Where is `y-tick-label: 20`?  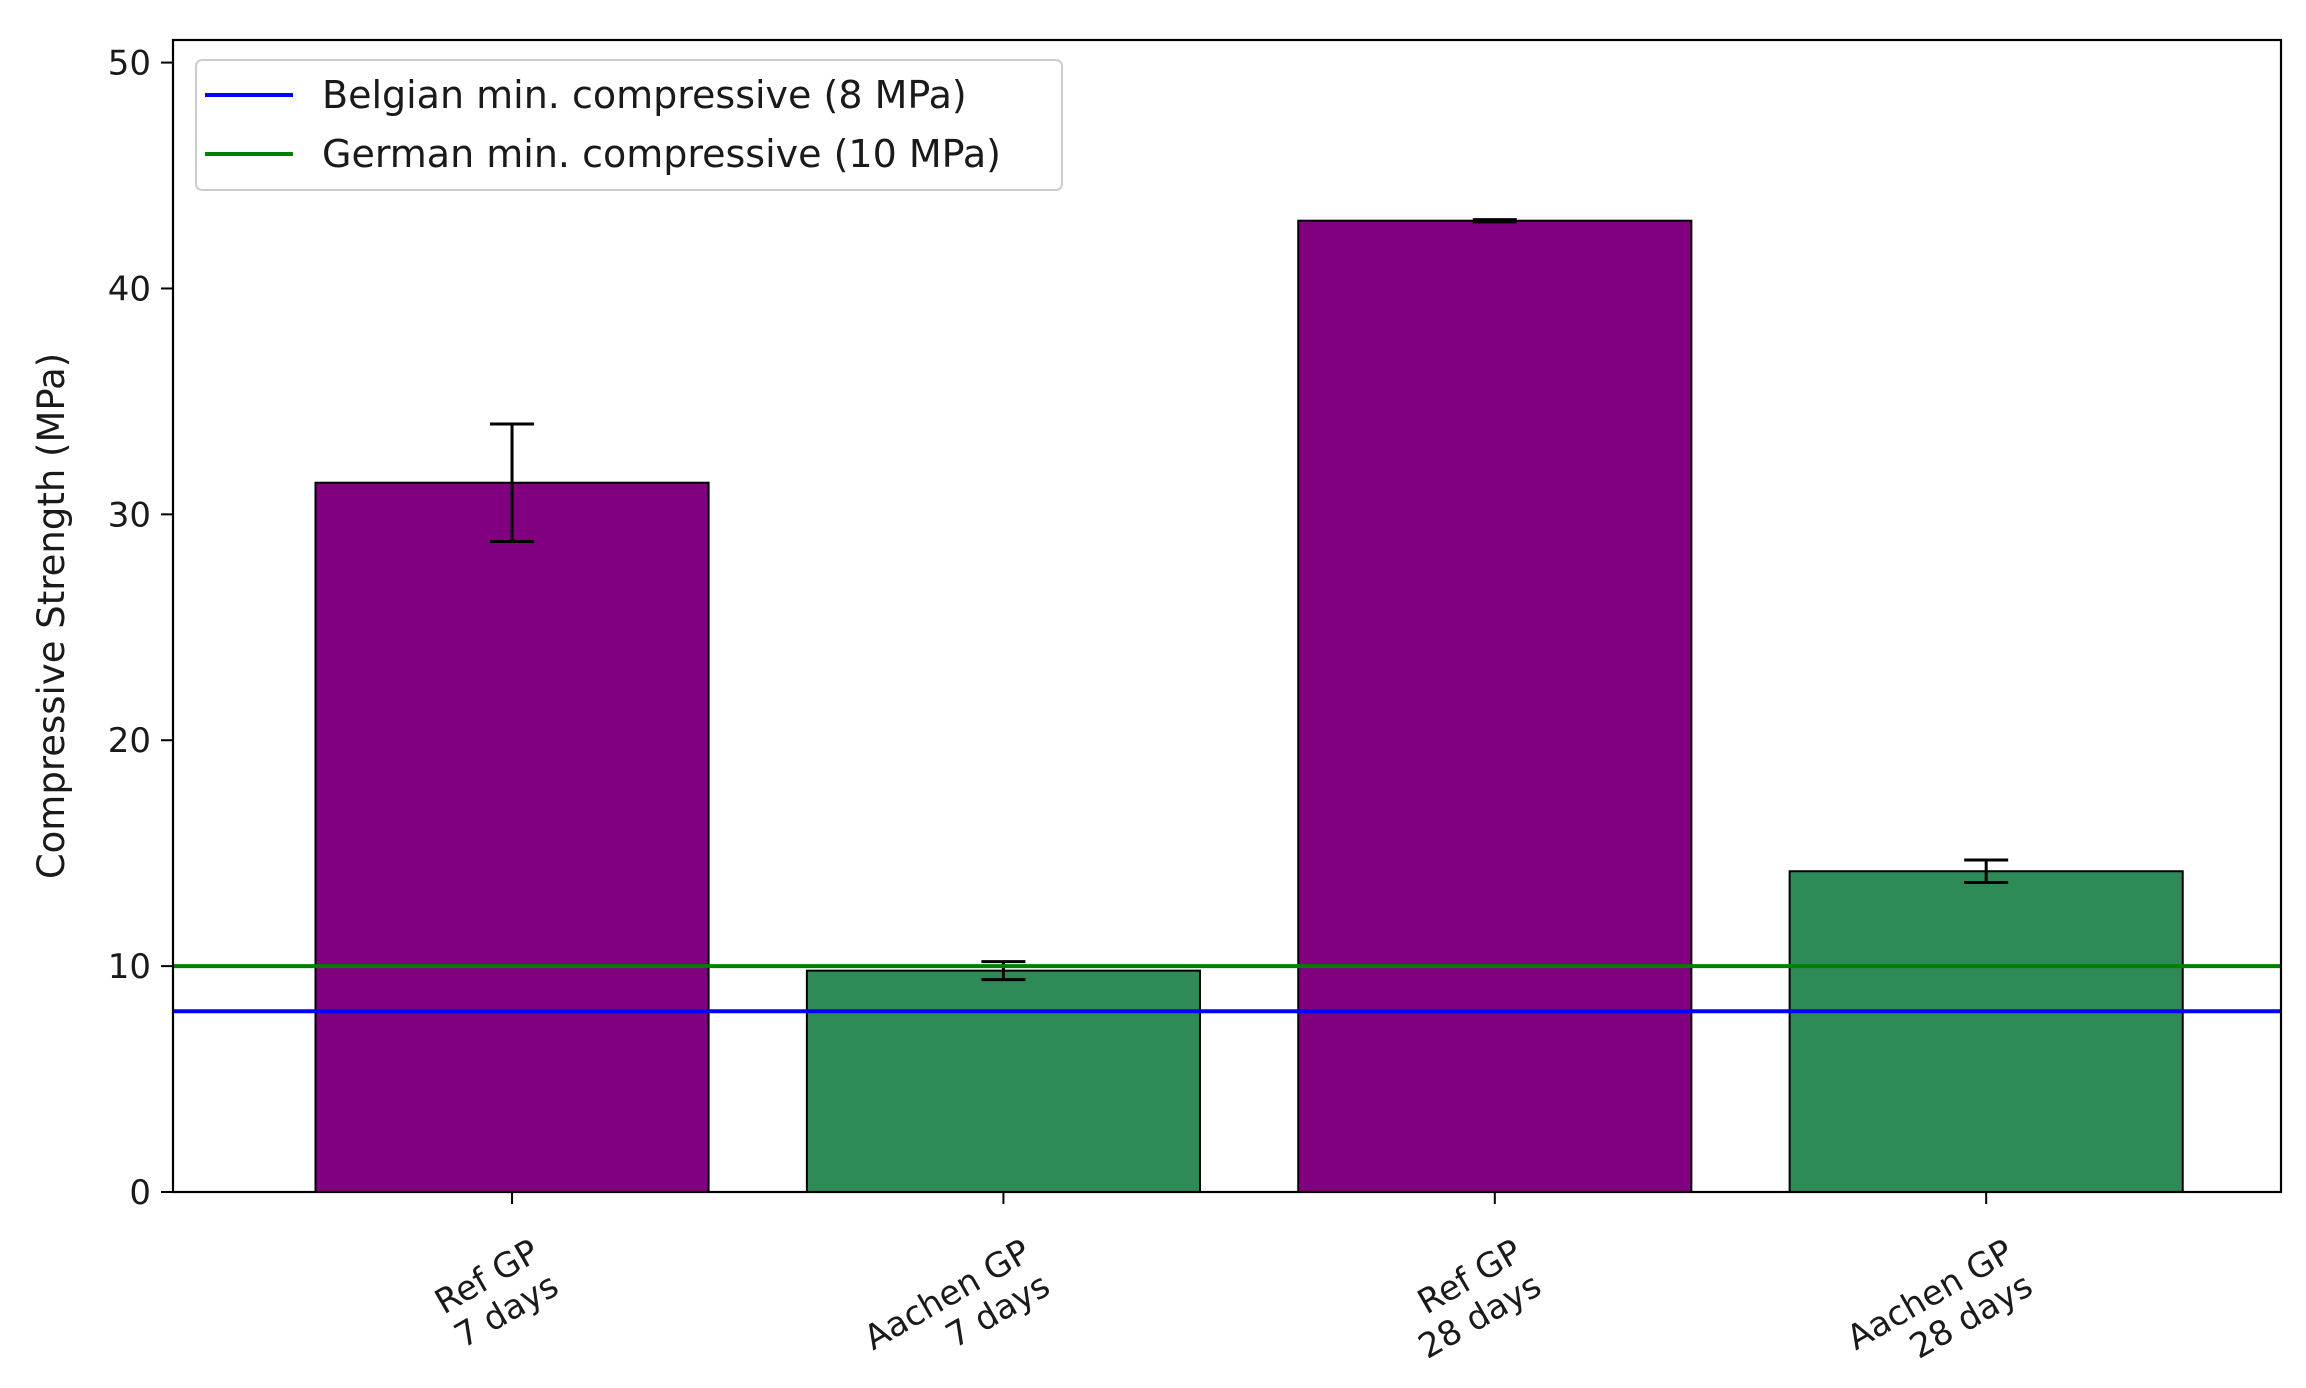
y-tick-label: 20 is located at coordinates (129, 741).